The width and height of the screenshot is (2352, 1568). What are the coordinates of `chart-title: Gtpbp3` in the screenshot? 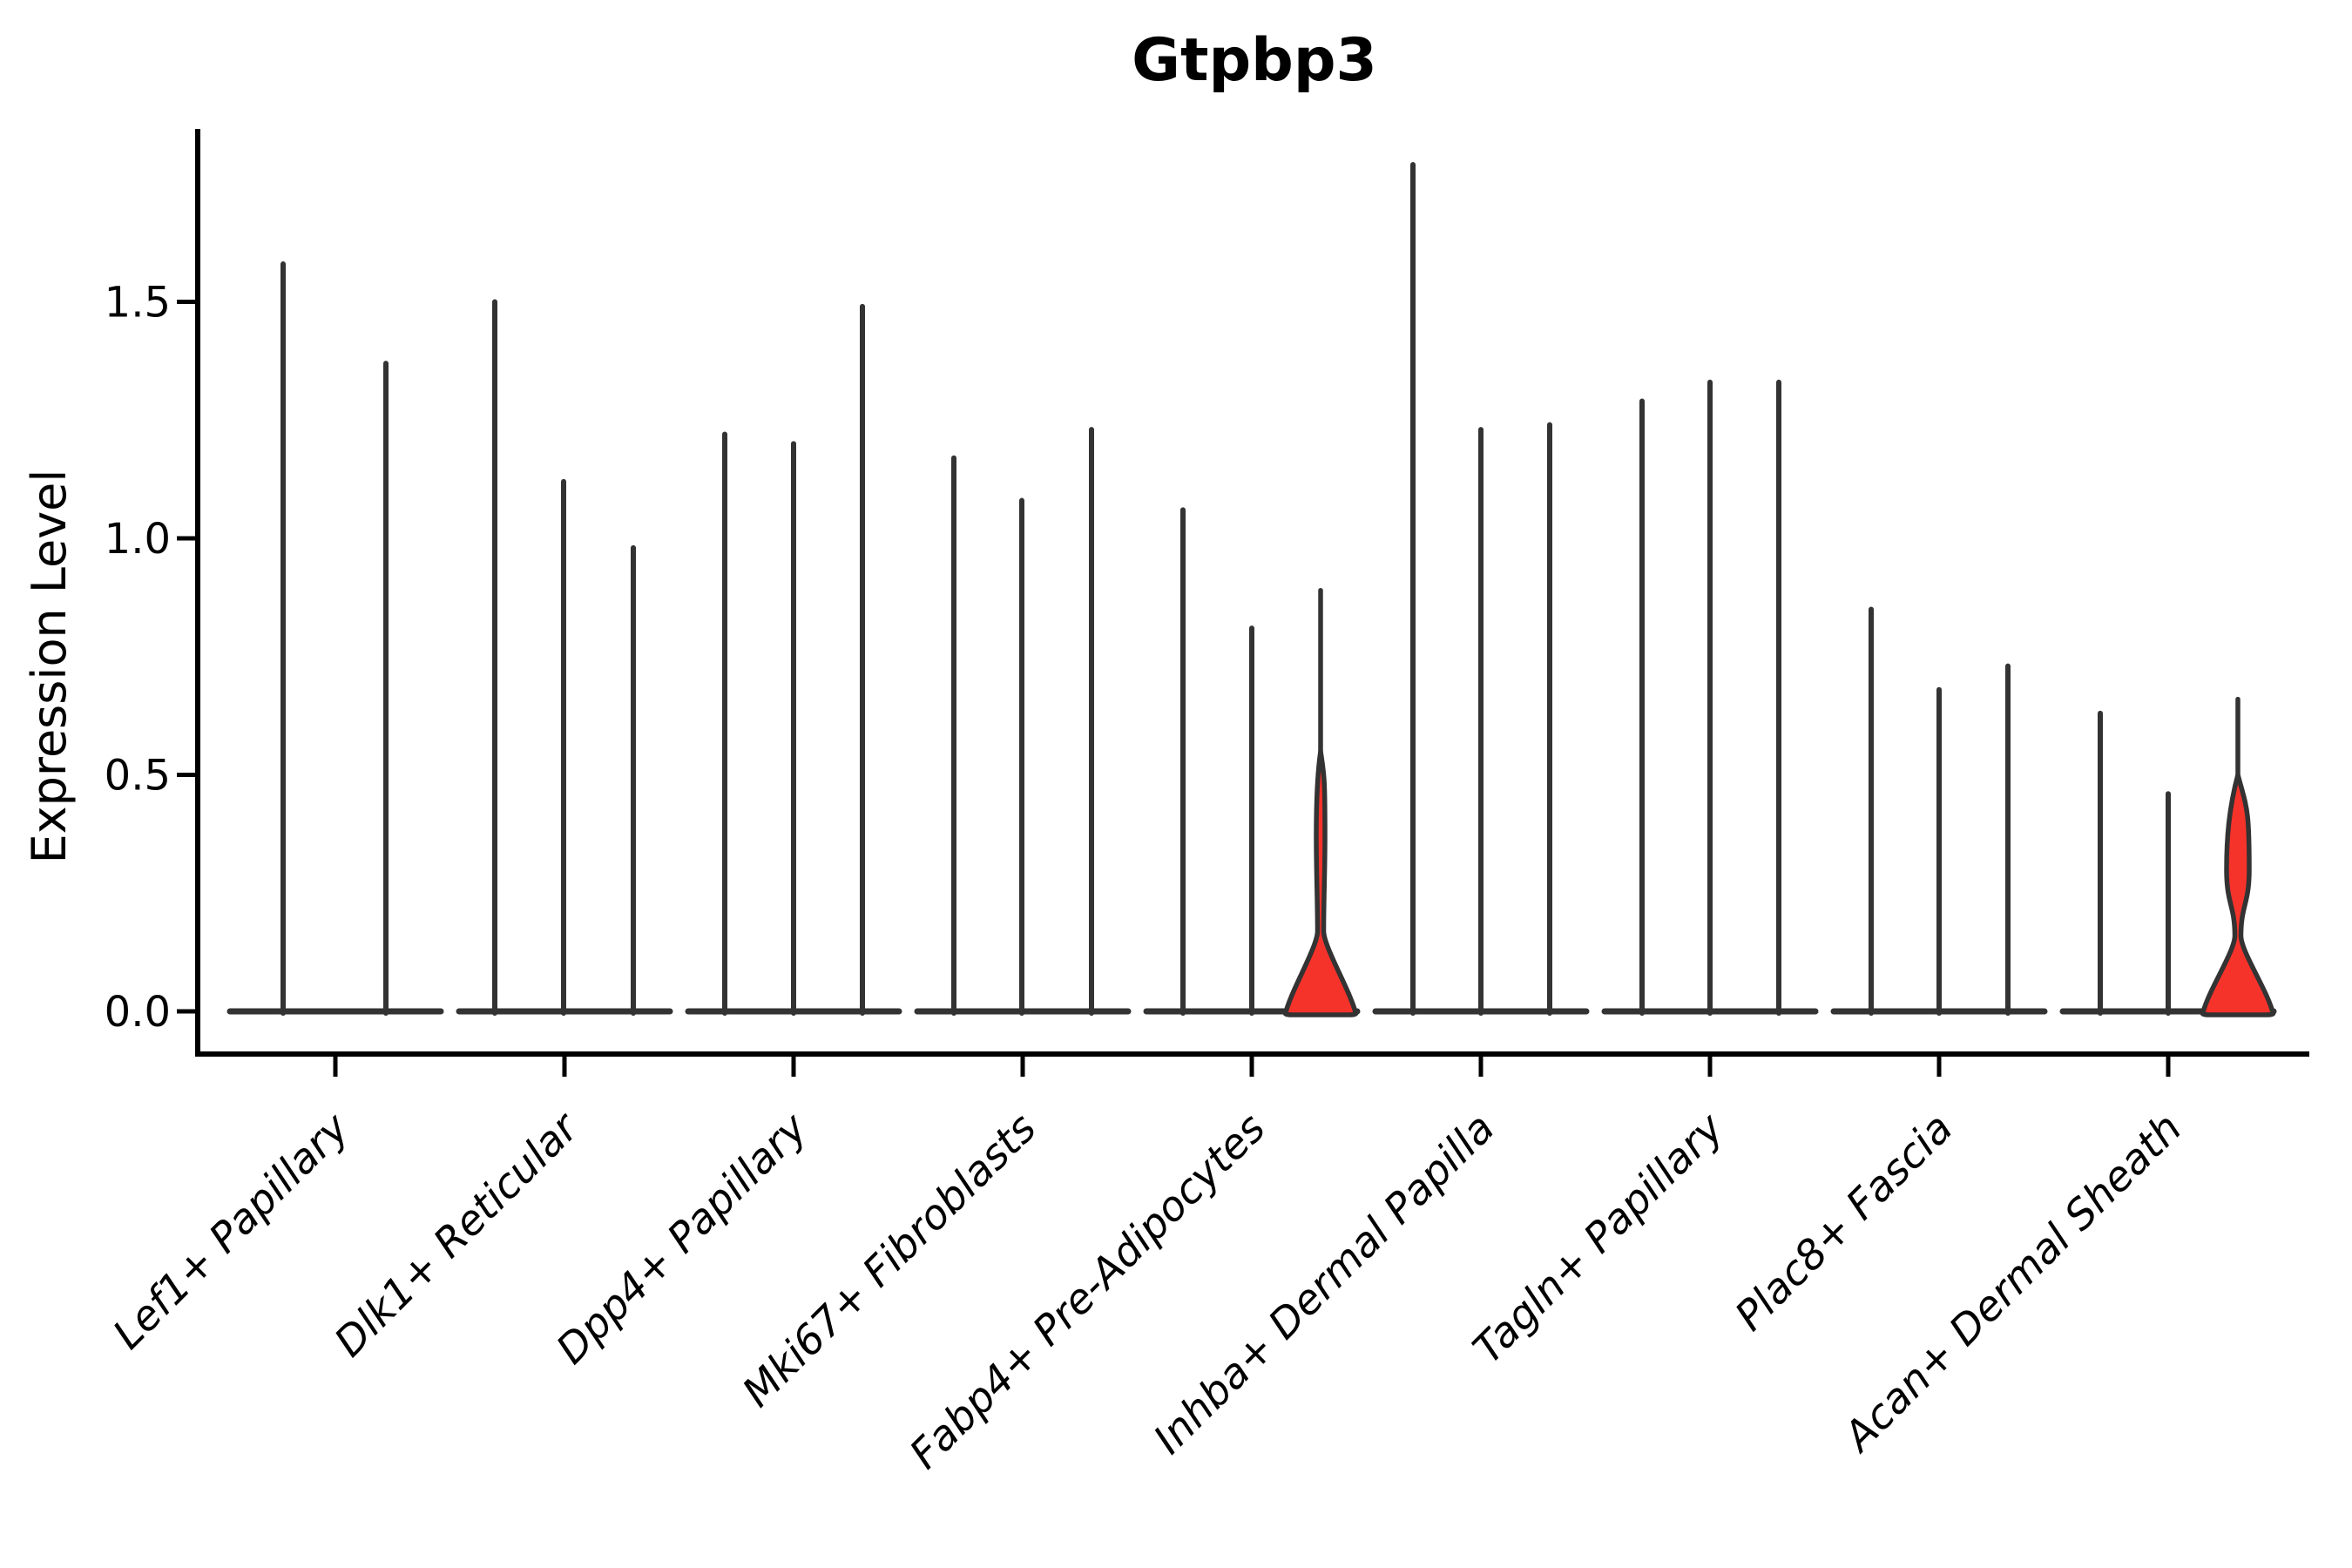 It's located at (1254, 61).